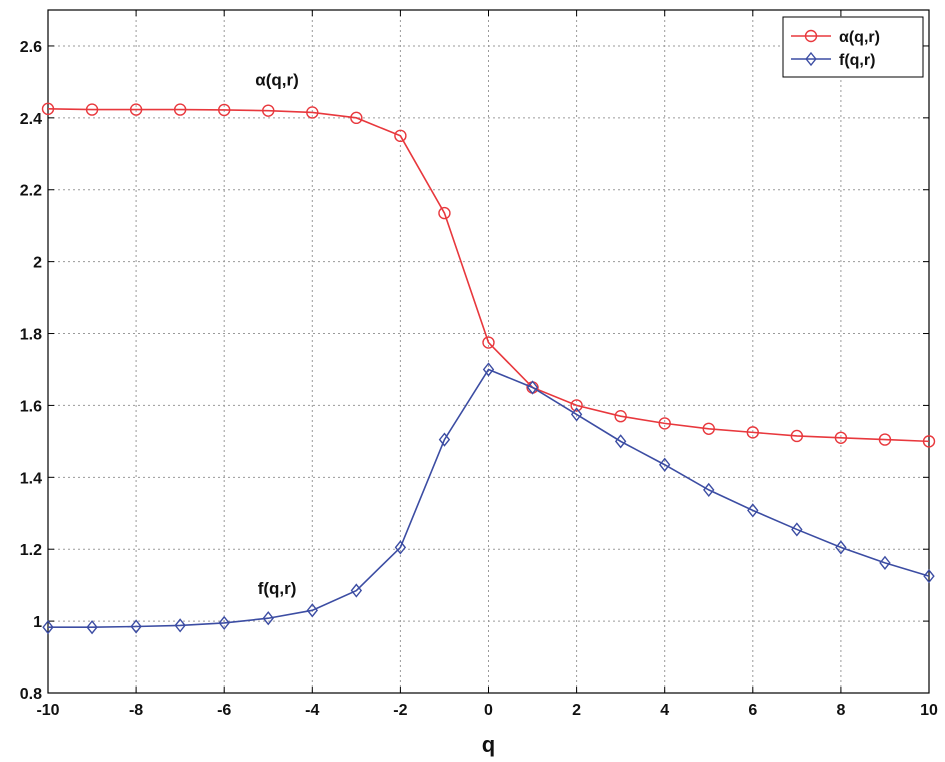 This screenshot has width=945, height=762. Describe the element at coordinates (835, 37) in the screenshot. I see `legend-entry: α(q,r)` at that location.